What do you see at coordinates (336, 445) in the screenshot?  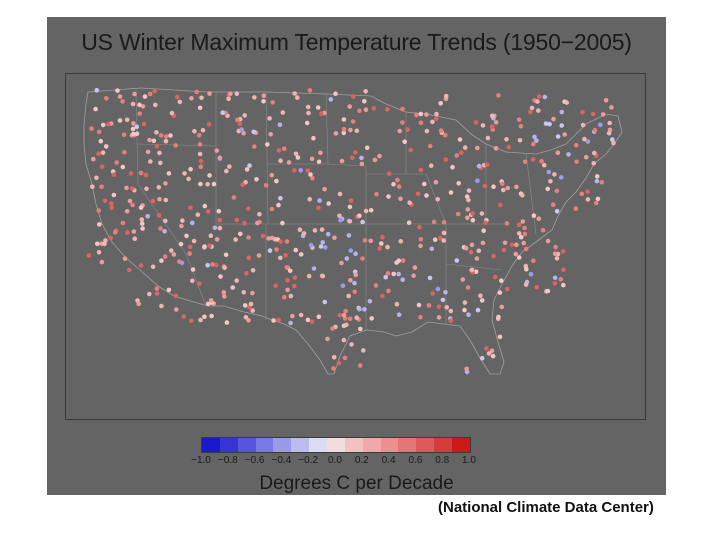 I see `colorbar` at bounding box center [336, 445].